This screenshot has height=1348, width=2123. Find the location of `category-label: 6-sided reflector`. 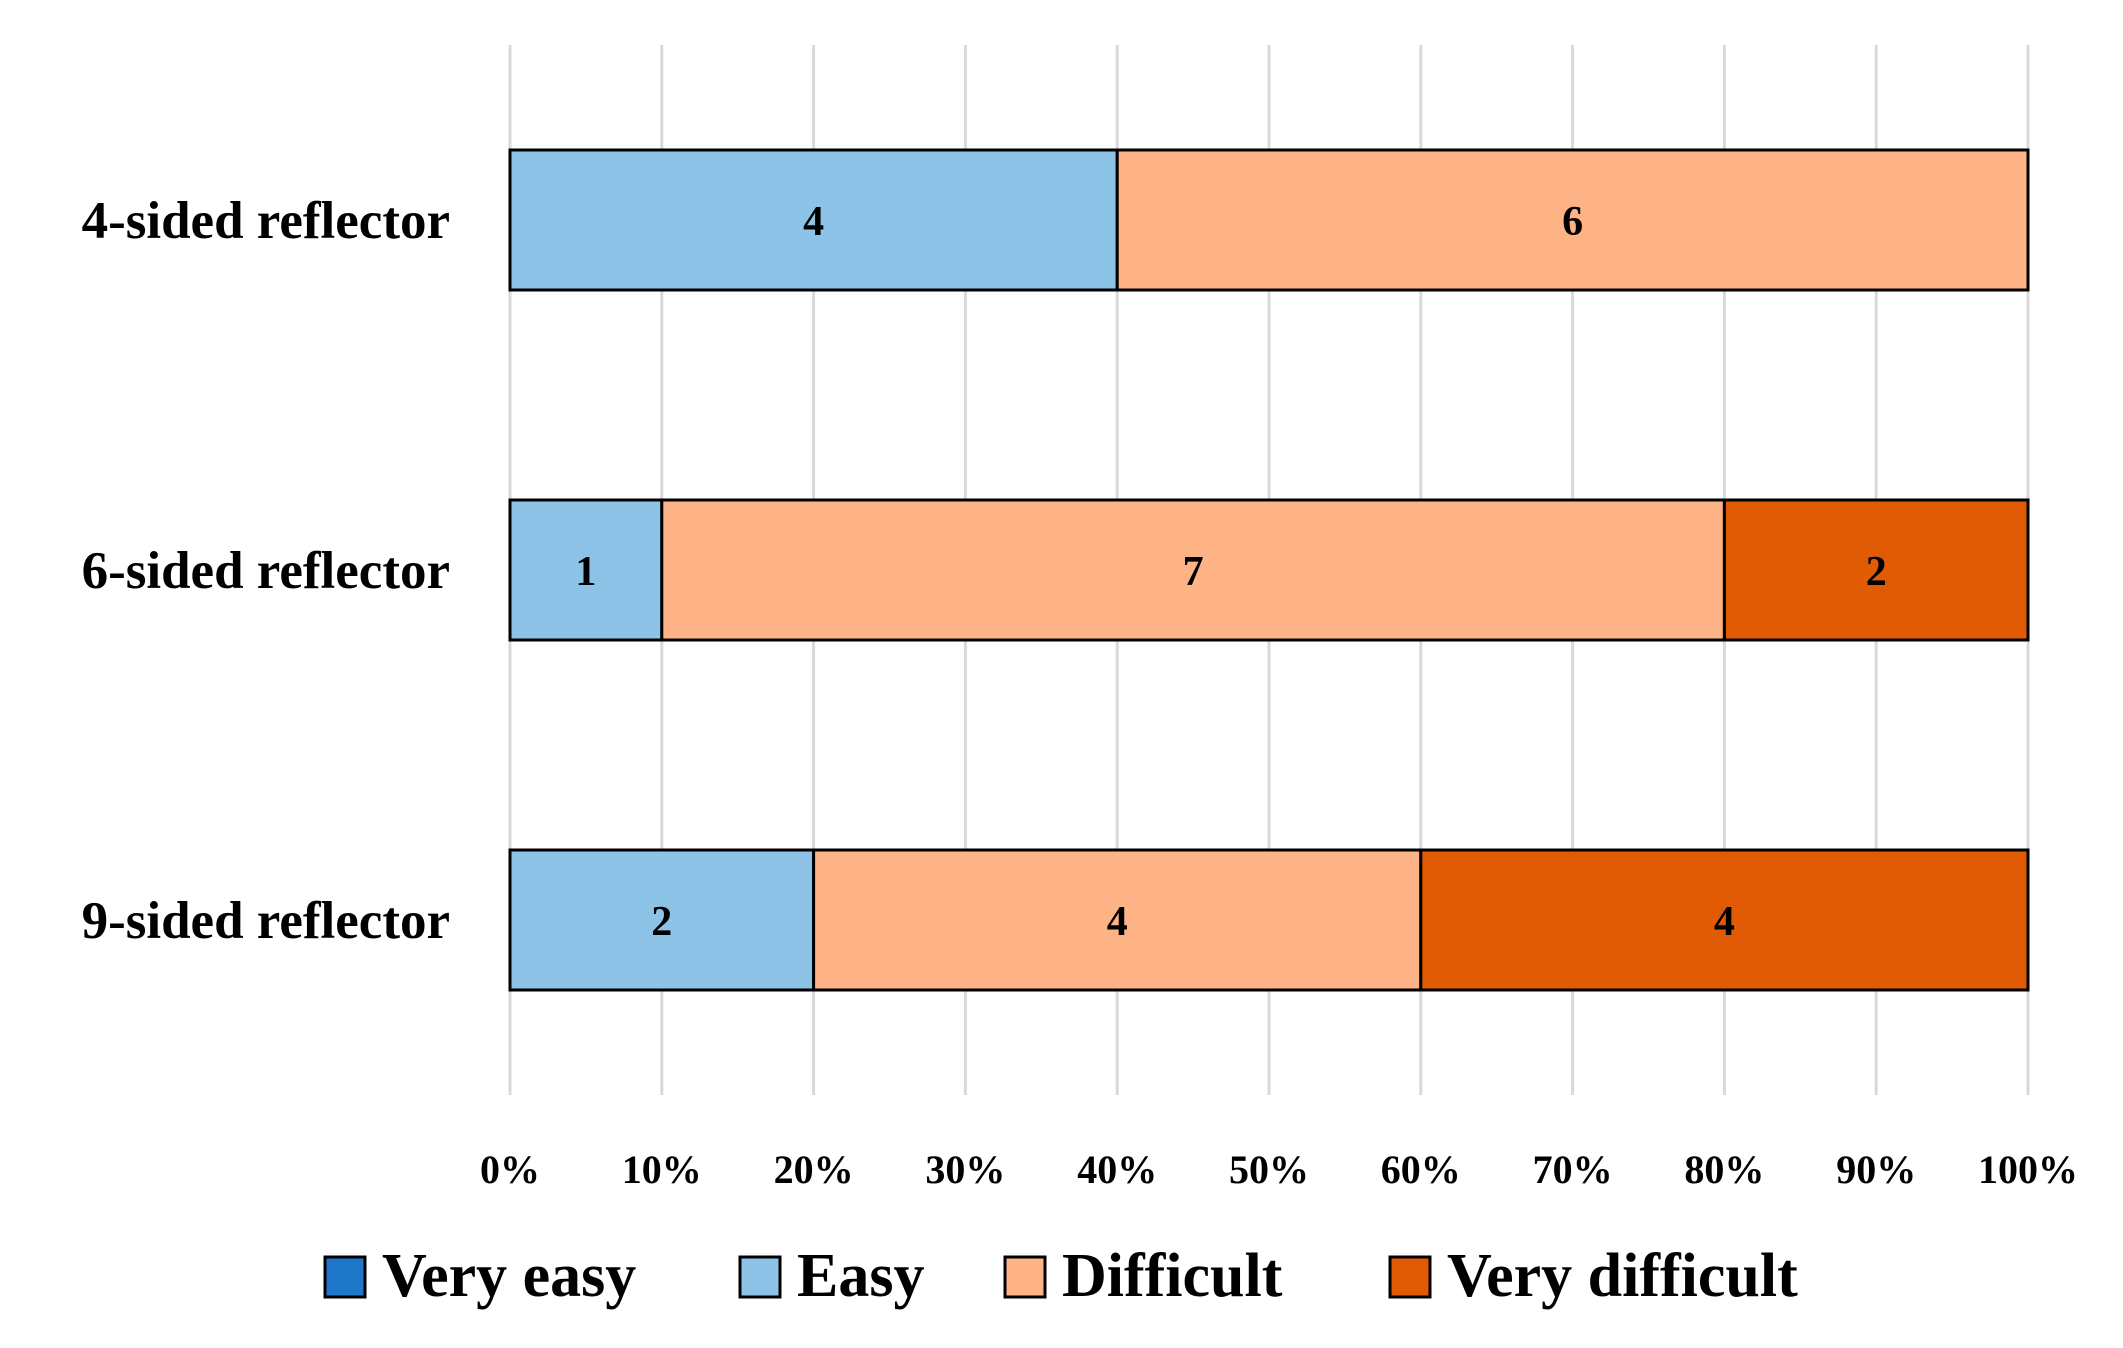

category-label: 6-sided reflector is located at coordinates (266, 571).